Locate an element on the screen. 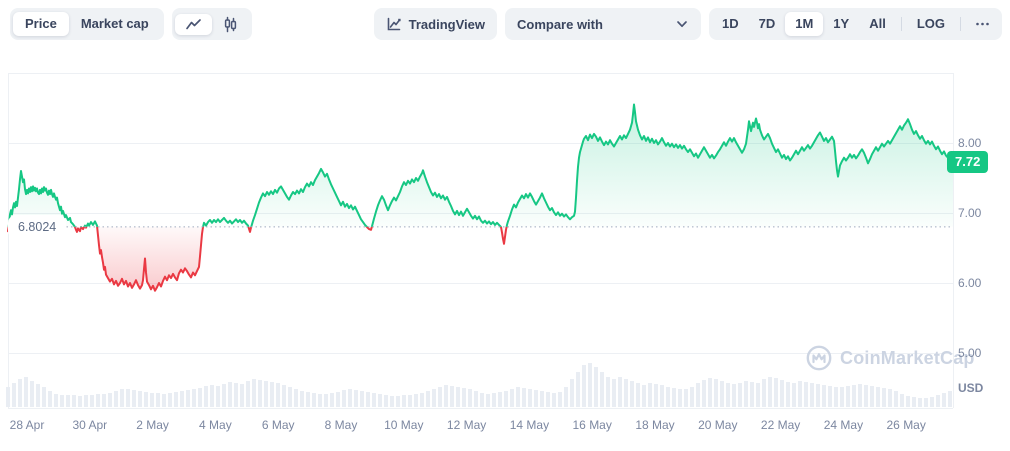  tradingview-label: TradingView is located at coordinates (446, 24).